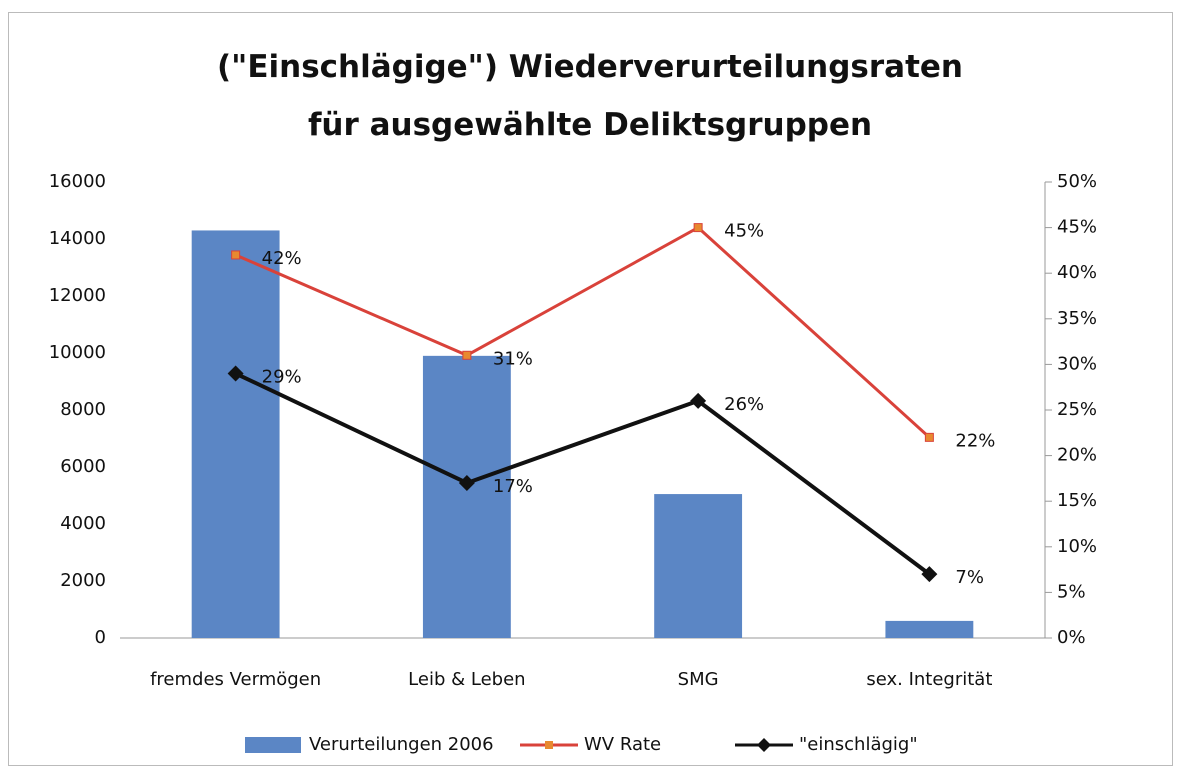 This screenshot has height=768, width=1181. What do you see at coordinates (513, 486) in the screenshot?
I see `data-label: 17%` at bounding box center [513, 486].